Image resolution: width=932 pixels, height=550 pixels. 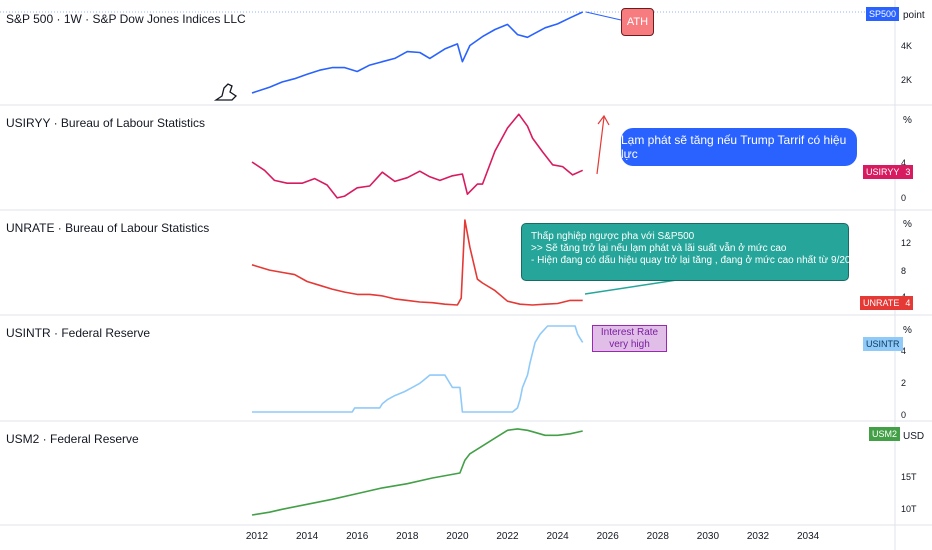 I want to click on usiryy-panel-title: USIRYY · Bureau of Labour Statistics, so click(x=105, y=123).